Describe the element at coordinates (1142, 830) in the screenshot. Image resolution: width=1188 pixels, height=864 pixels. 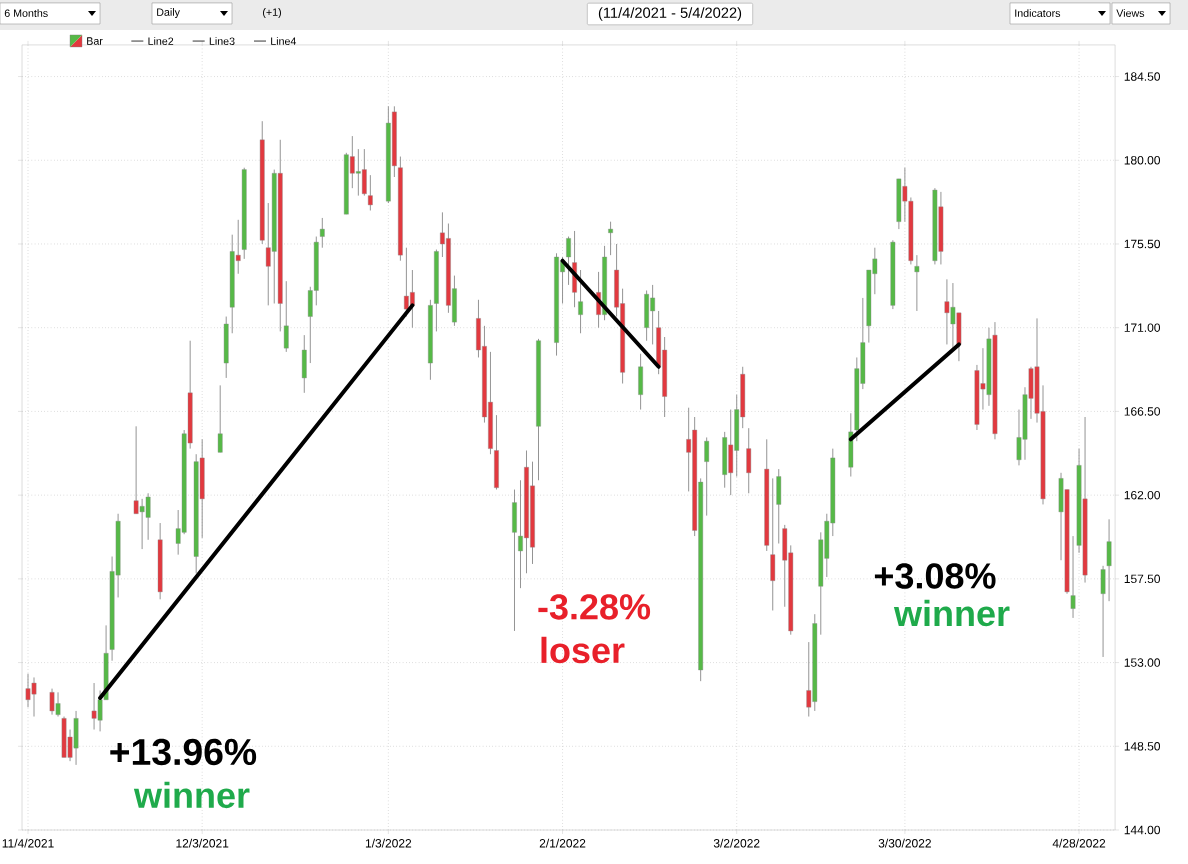
I see `y-tick-label: 144.00` at that location.